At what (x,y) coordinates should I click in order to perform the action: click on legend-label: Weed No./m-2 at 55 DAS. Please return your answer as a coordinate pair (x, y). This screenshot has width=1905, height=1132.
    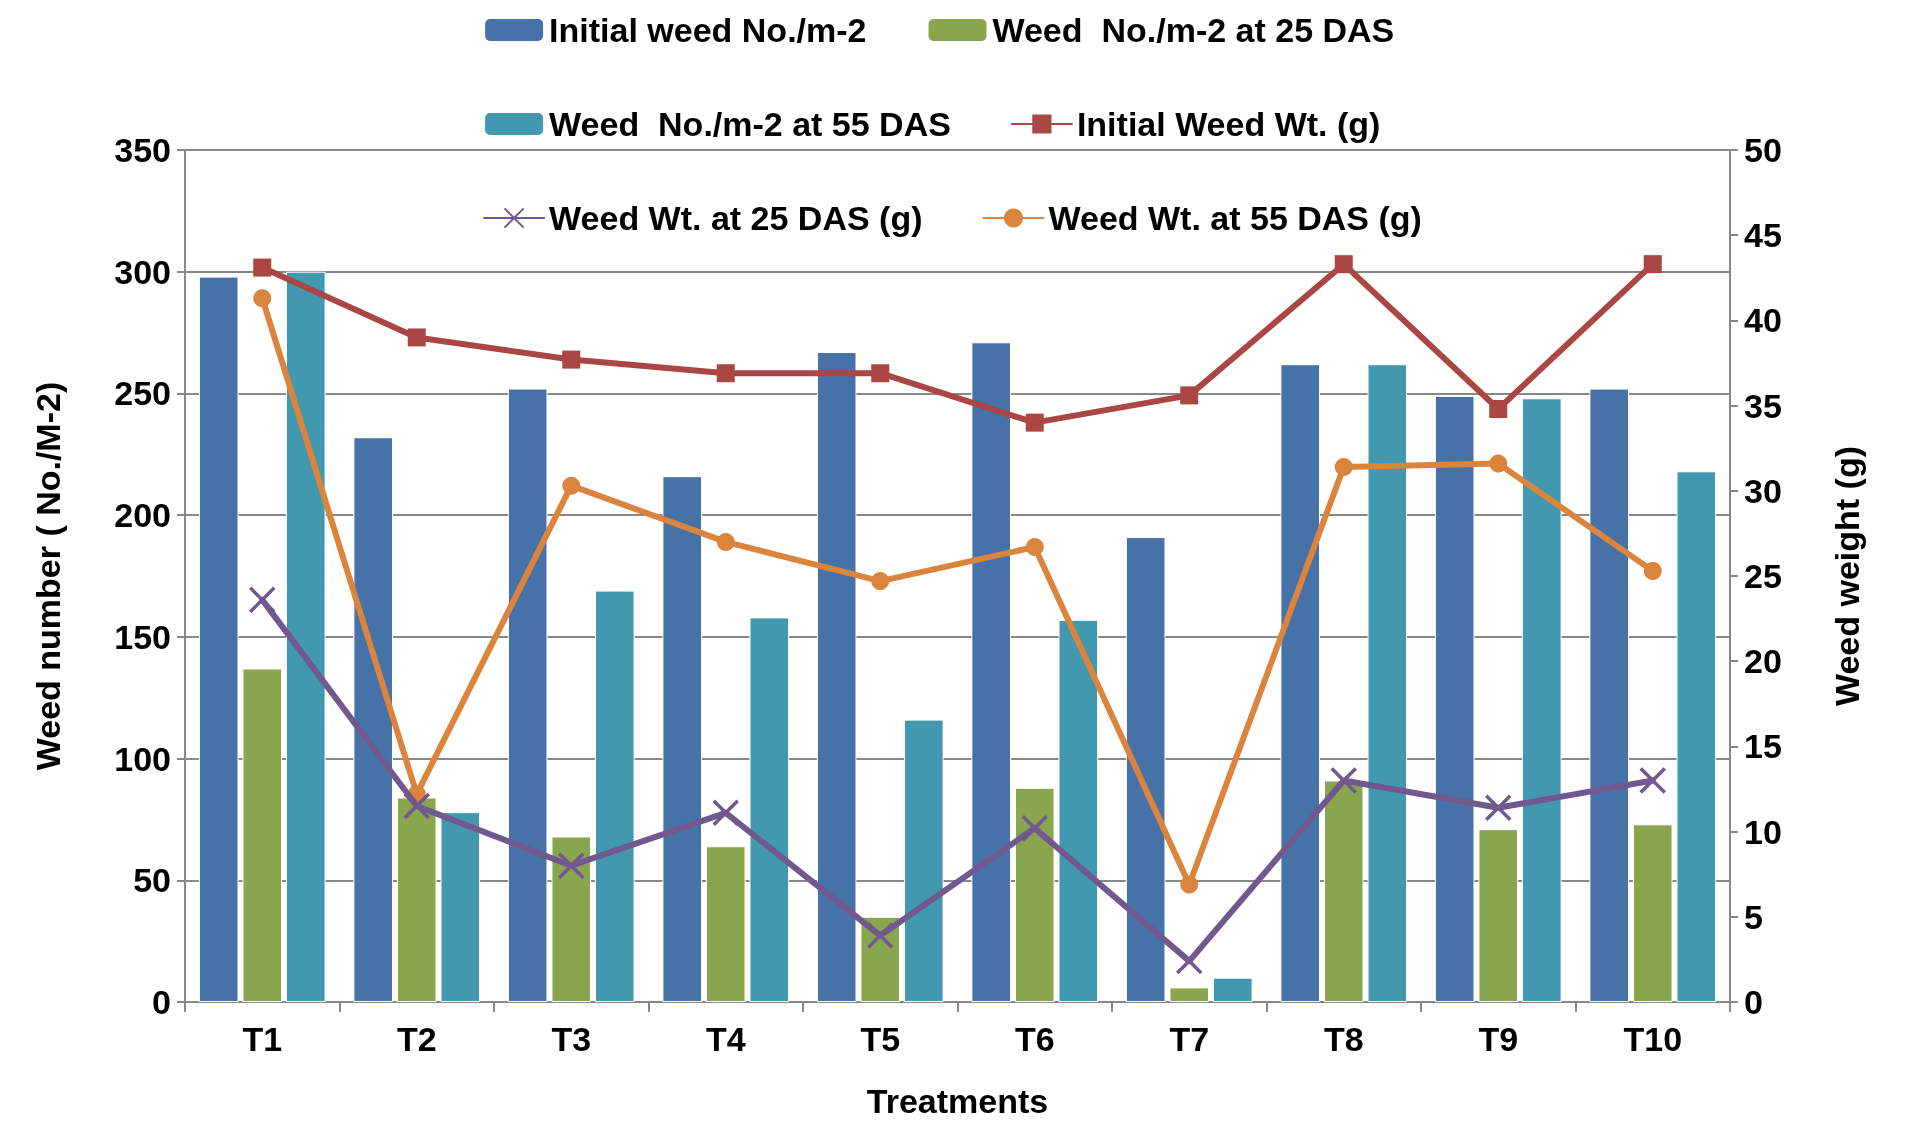
    Looking at the image, I should click on (750, 124).